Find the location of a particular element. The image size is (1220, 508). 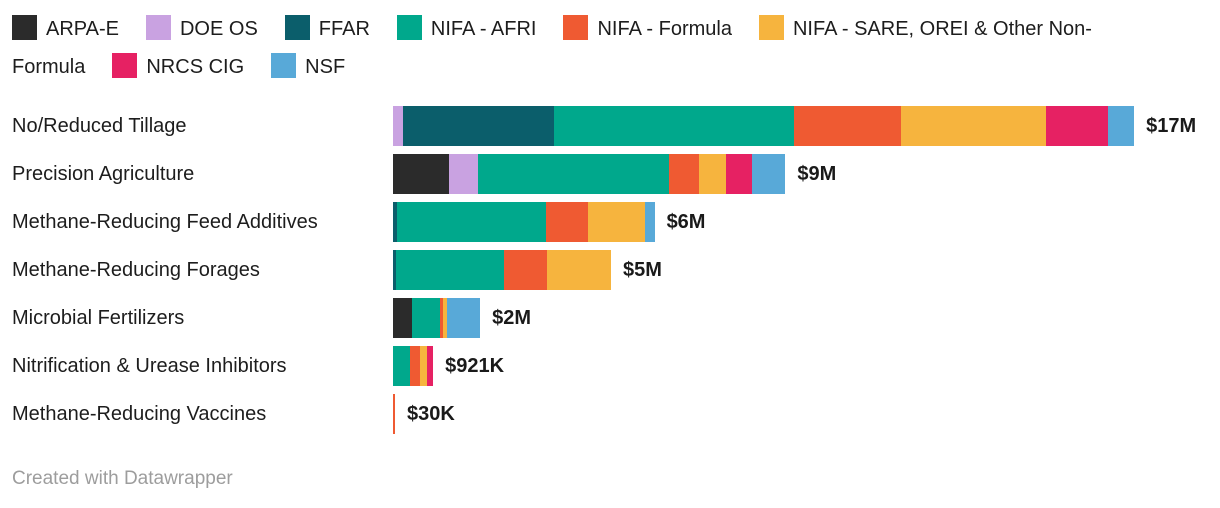

total-value-label: $5M is located at coordinates (642, 269).